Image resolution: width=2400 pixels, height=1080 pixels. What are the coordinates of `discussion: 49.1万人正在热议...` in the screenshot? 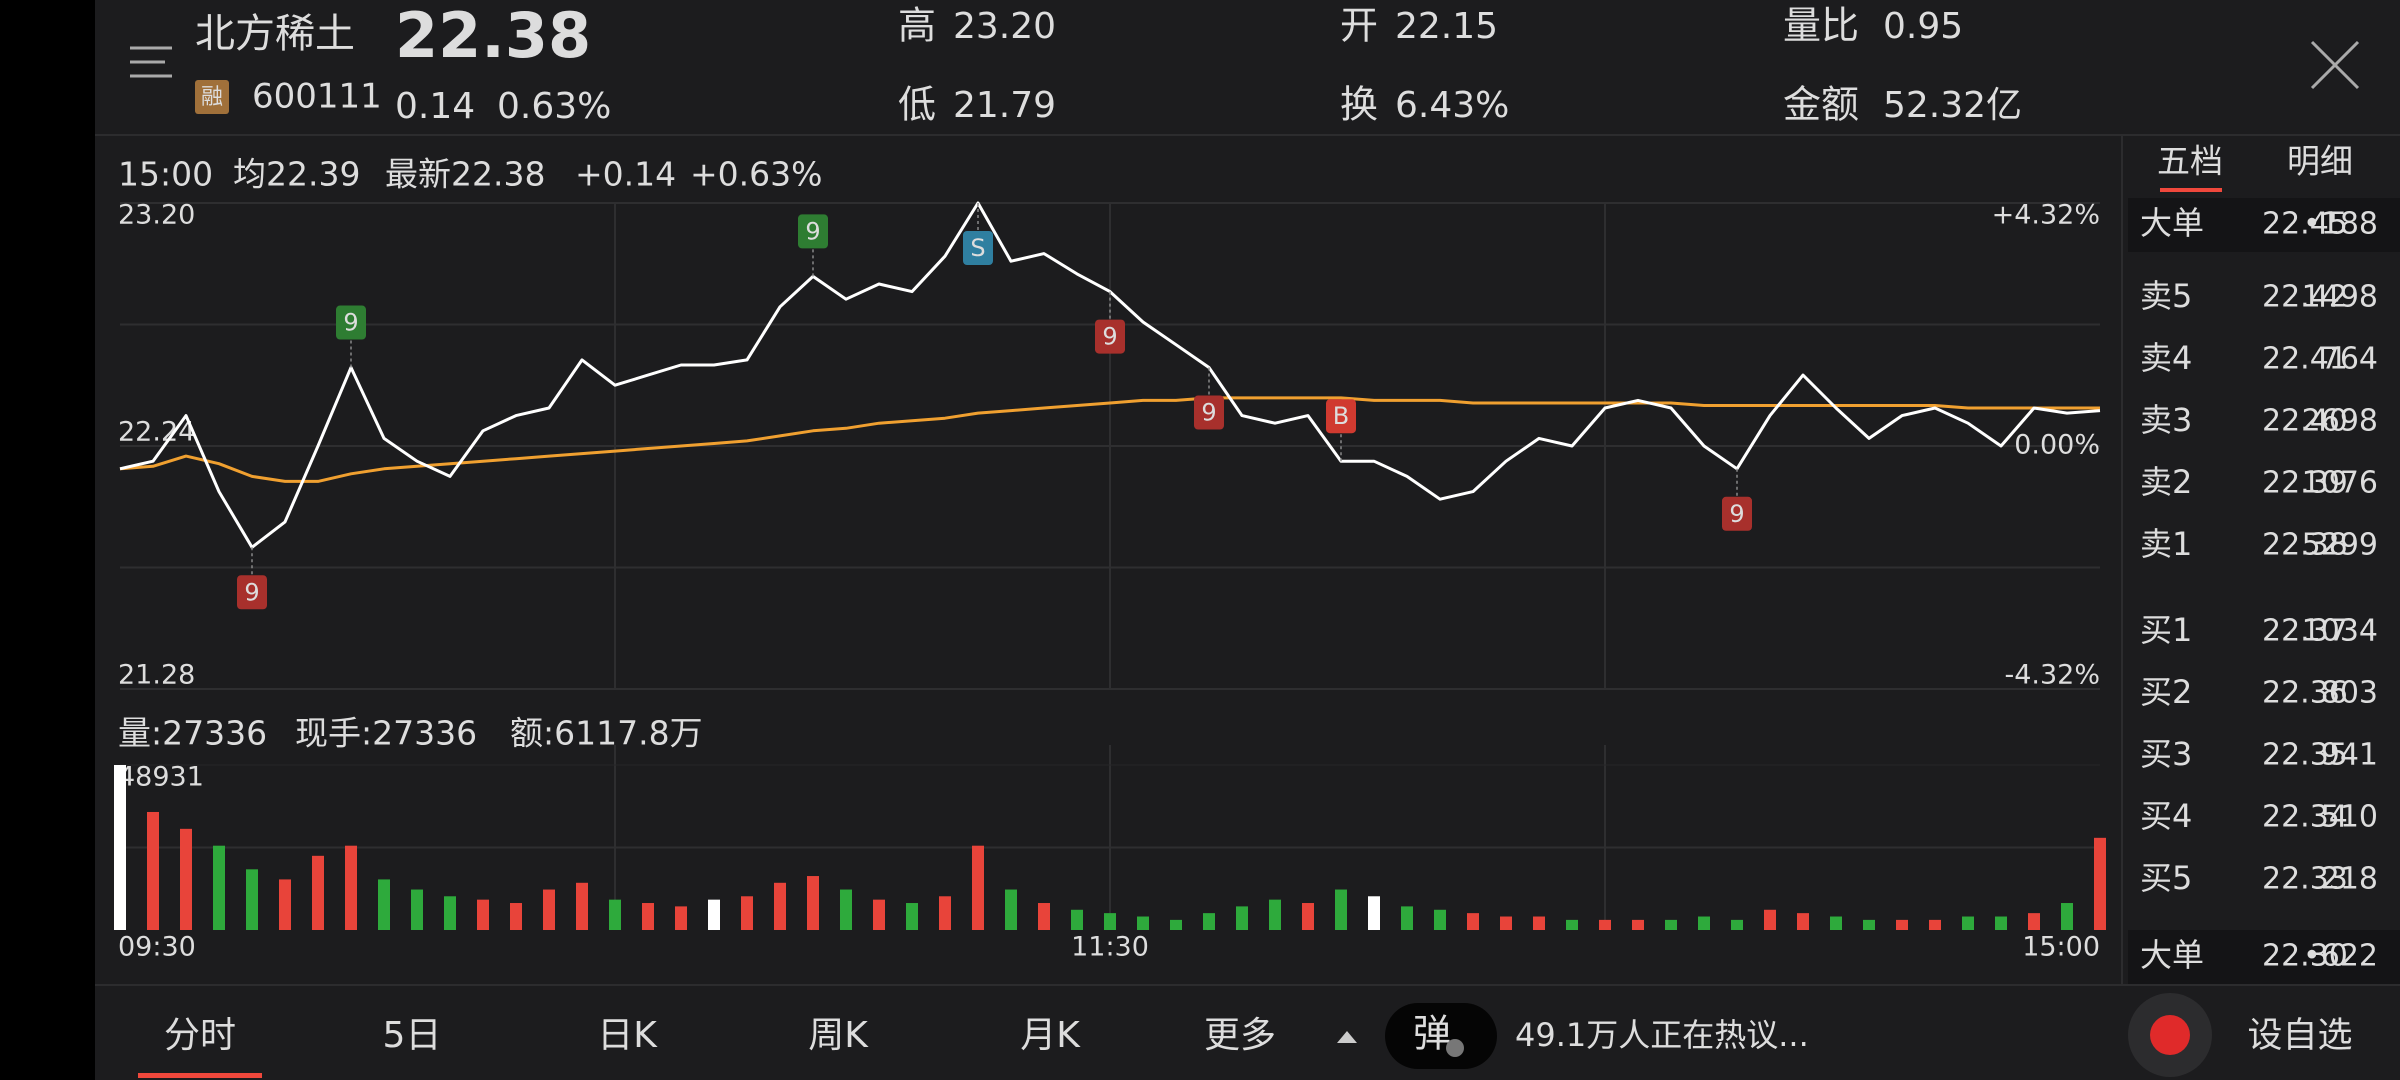 It's located at (1662, 1035).